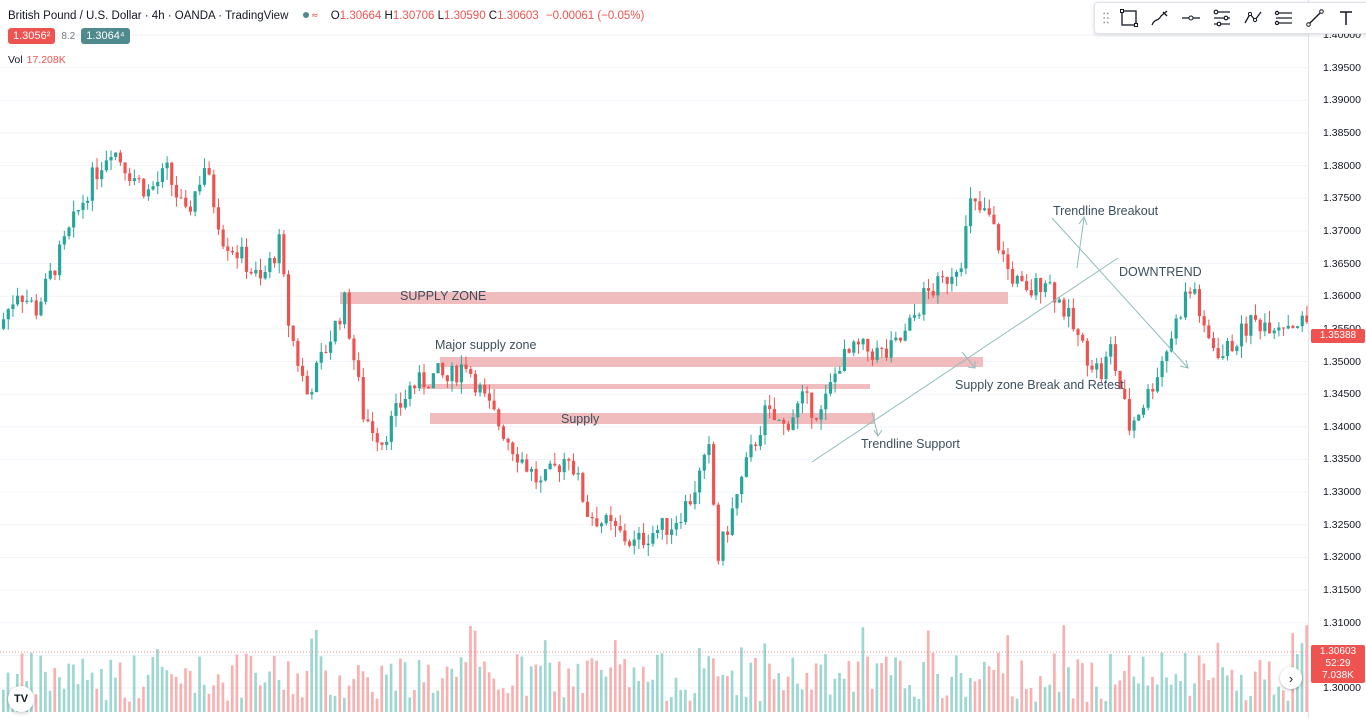  Describe the element at coordinates (1160, 272) in the screenshot. I see `annotation-downtrend: DOWNTREND` at that location.